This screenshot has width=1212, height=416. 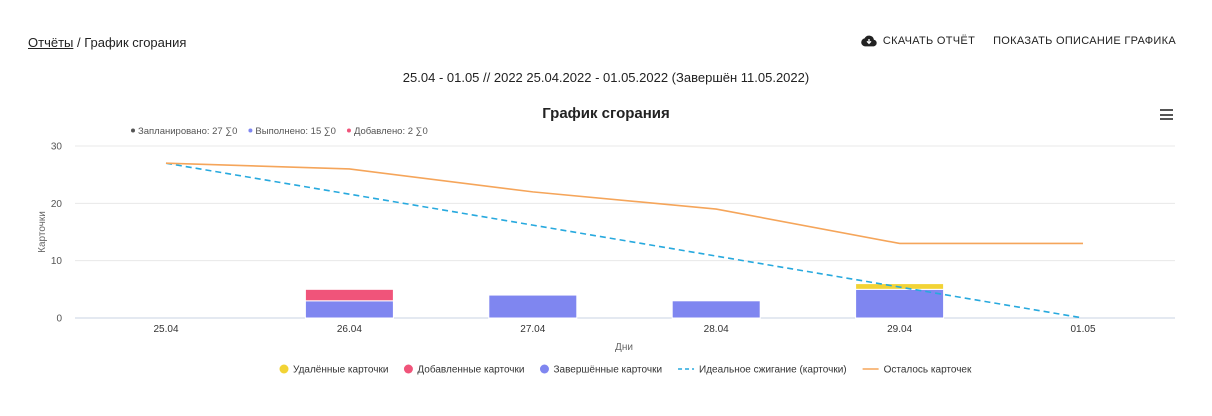 What do you see at coordinates (349, 329) in the screenshot?
I see `x-tick-label: 26.04` at bounding box center [349, 329].